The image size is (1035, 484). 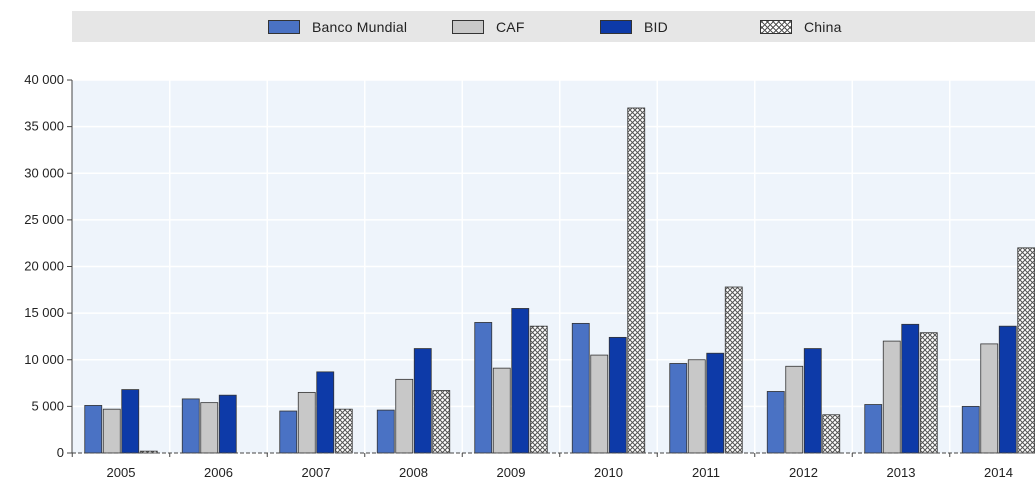 What do you see at coordinates (634, 26) in the screenshot?
I see `legend-item-bid: BID` at bounding box center [634, 26].